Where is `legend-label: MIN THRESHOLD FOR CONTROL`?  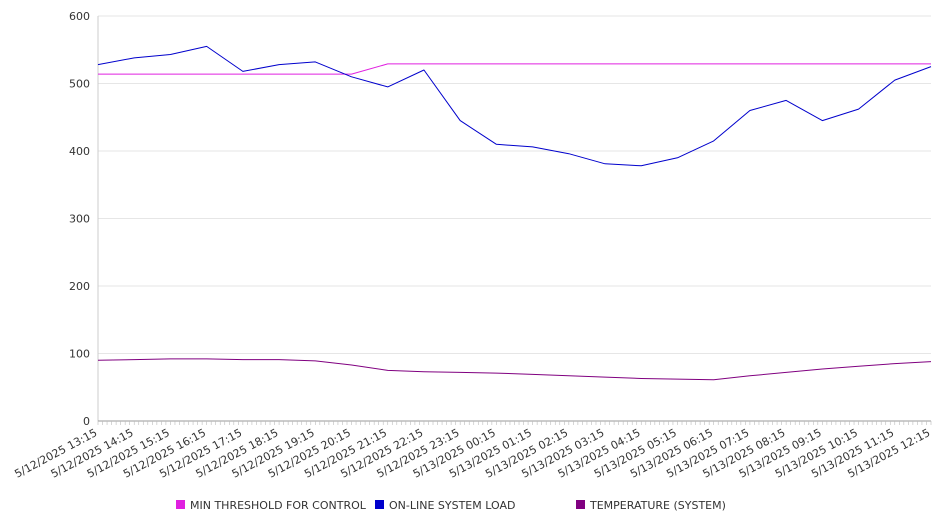
legend-label: MIN THRESHOLD FOR CONTROL is located at coordinates (278, 505).